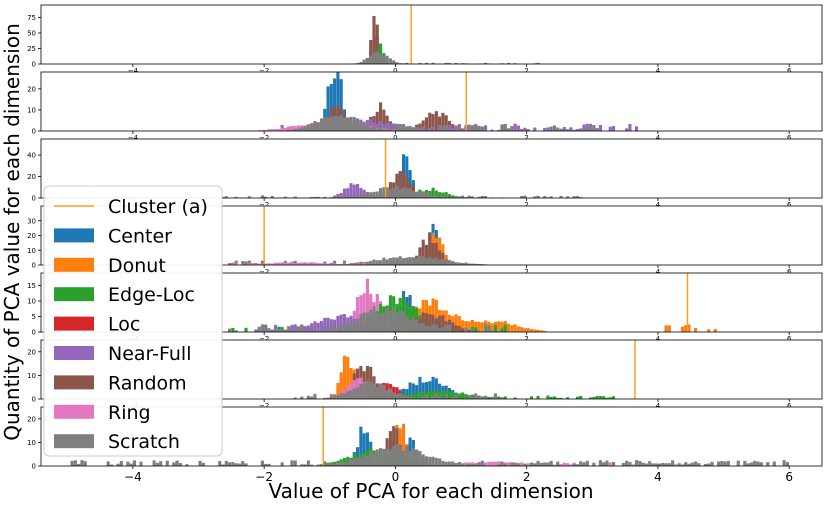 The height and width of the screenshot is (506, 830). Describe the element at coordinates (151, 295) in the screenshot. I see `legend-label: Edge-Loc` at that location.